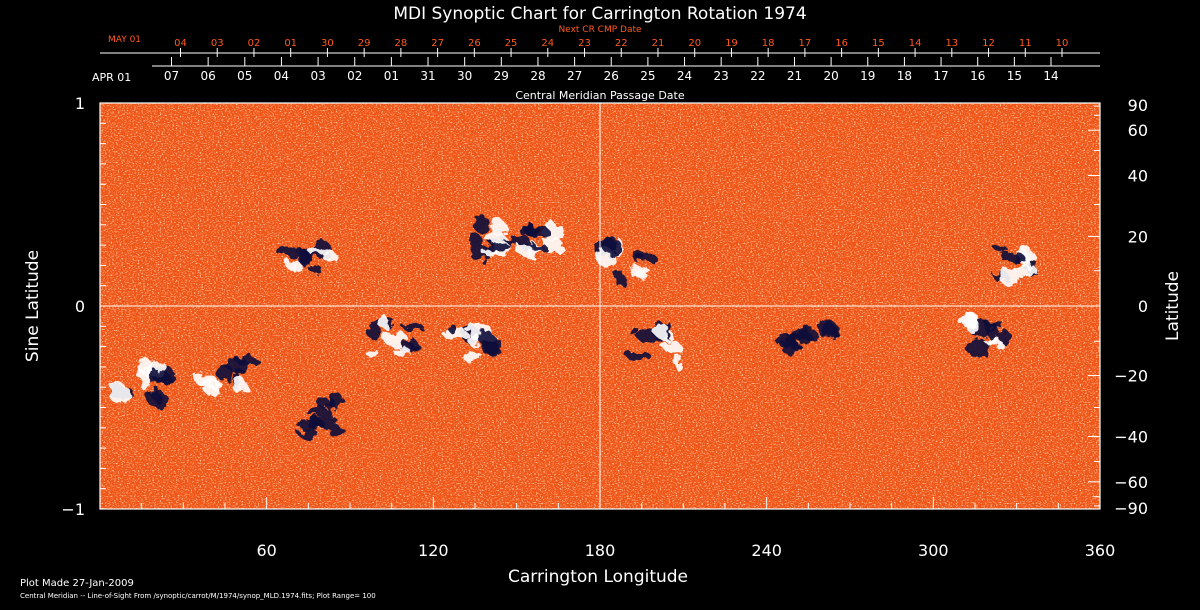  What do you see at coordinates (1138, 130) in the screenshot?
I see `y-tick-label-right: 60` at bounding box center [1138, 130].